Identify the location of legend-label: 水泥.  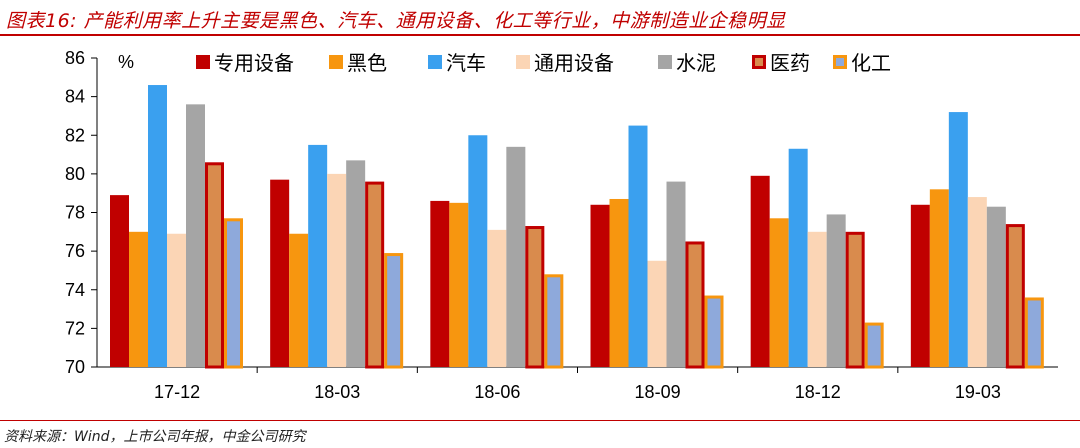
(696, 63).